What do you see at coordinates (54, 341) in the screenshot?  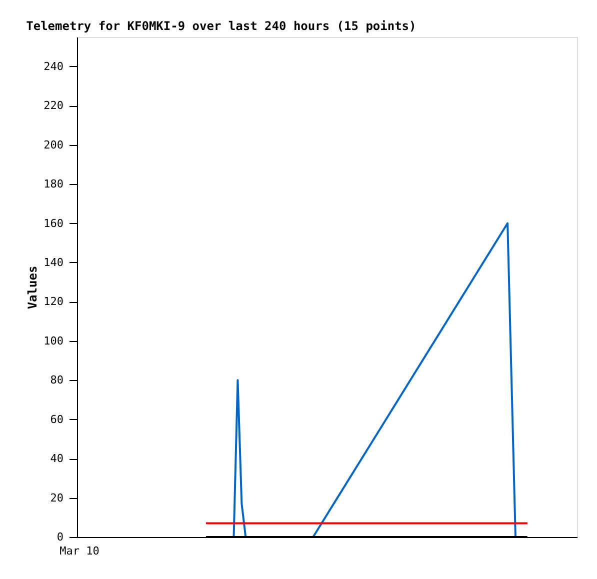 I see `y-tick-label: 100` at bounding box center [54, 341].